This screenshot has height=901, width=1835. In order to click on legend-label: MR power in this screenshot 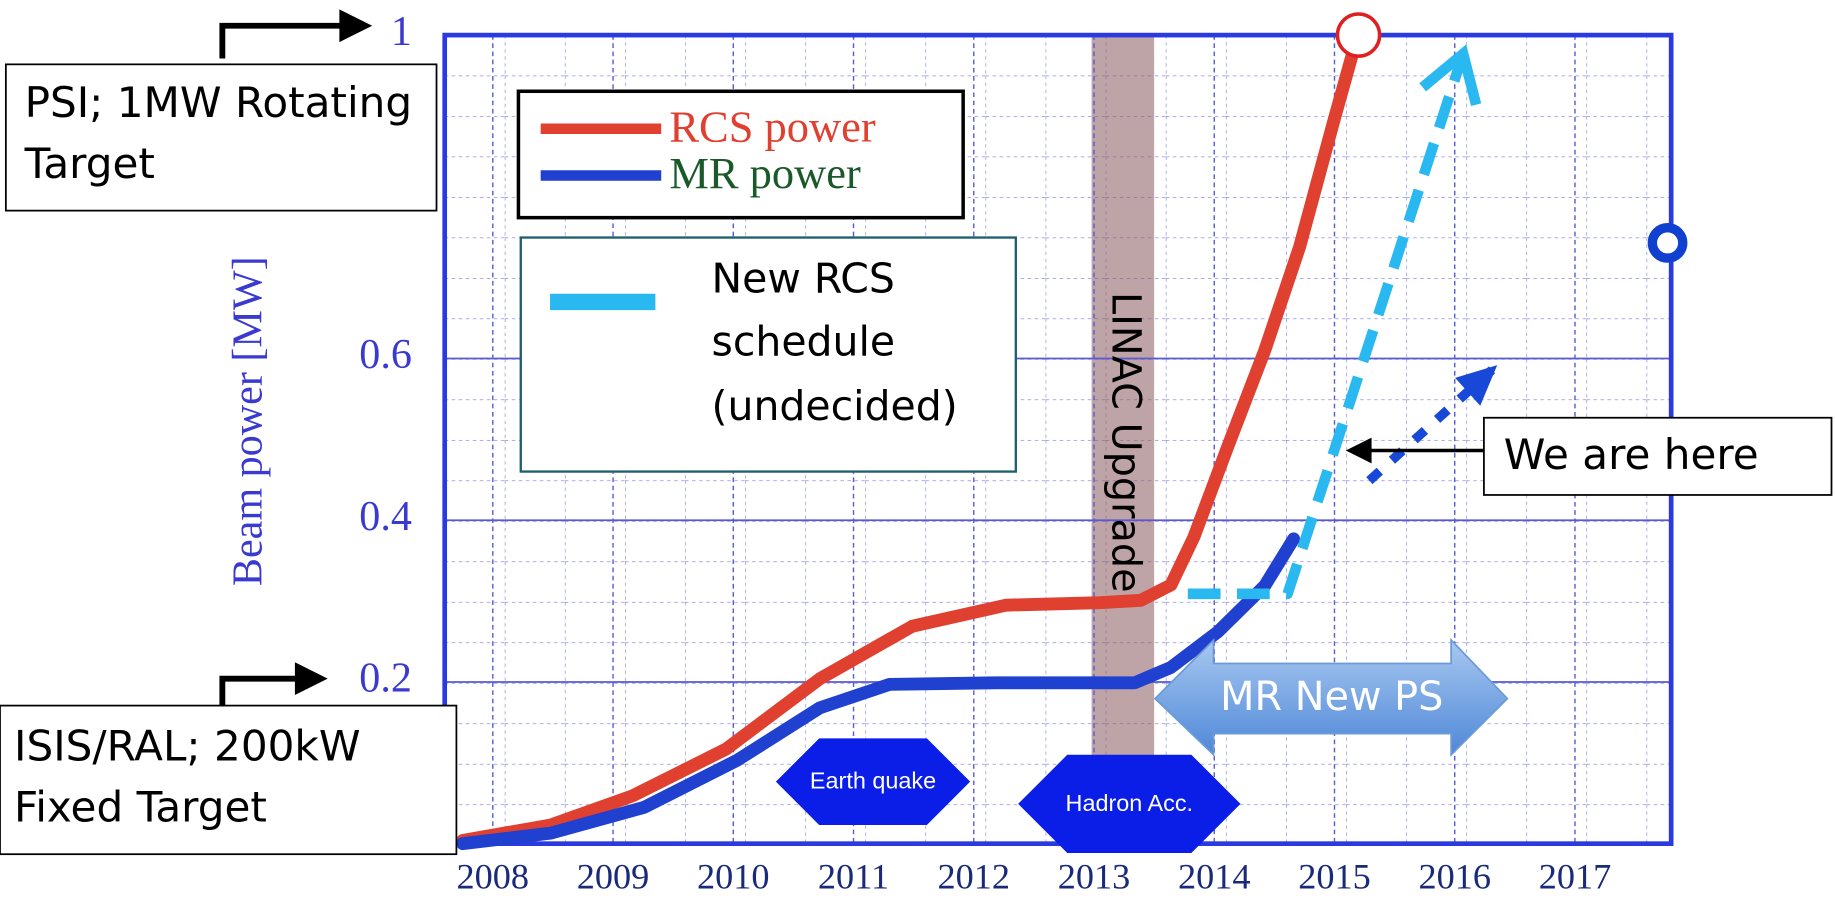, I will do `click(765, 173)`.